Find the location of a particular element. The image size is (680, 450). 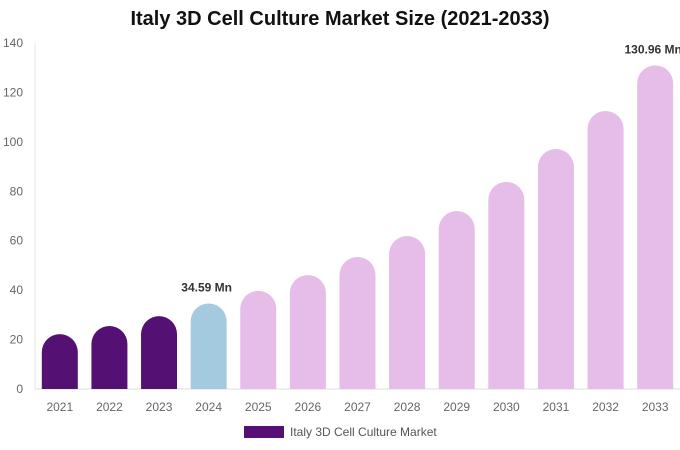

bar-2031 is located at coordinates (555, 269).